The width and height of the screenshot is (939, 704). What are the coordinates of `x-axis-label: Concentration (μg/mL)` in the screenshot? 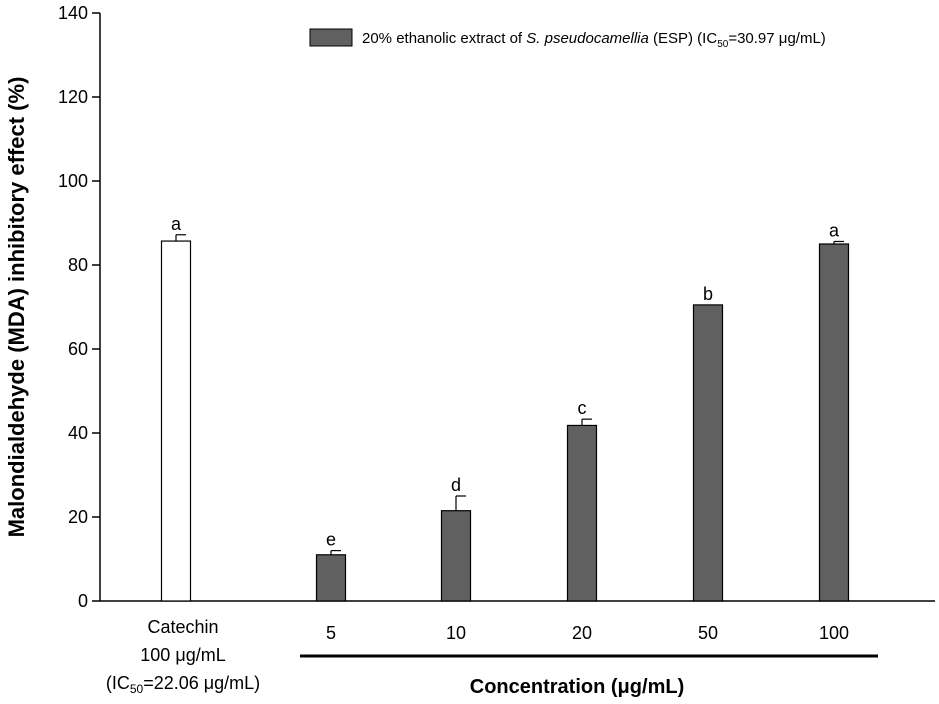 It's located at (577, 687).